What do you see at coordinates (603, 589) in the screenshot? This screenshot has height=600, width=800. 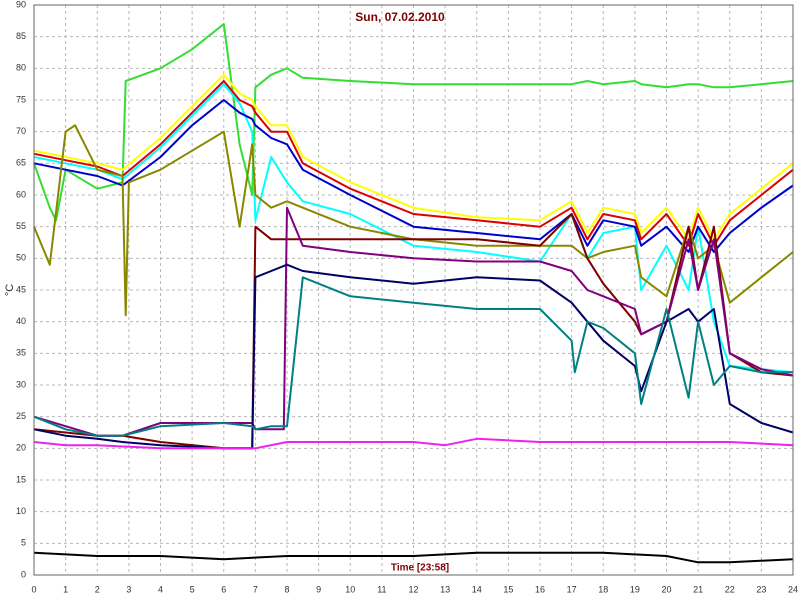 I see `x-tick-label: 18` at bounding box center [603, 589].